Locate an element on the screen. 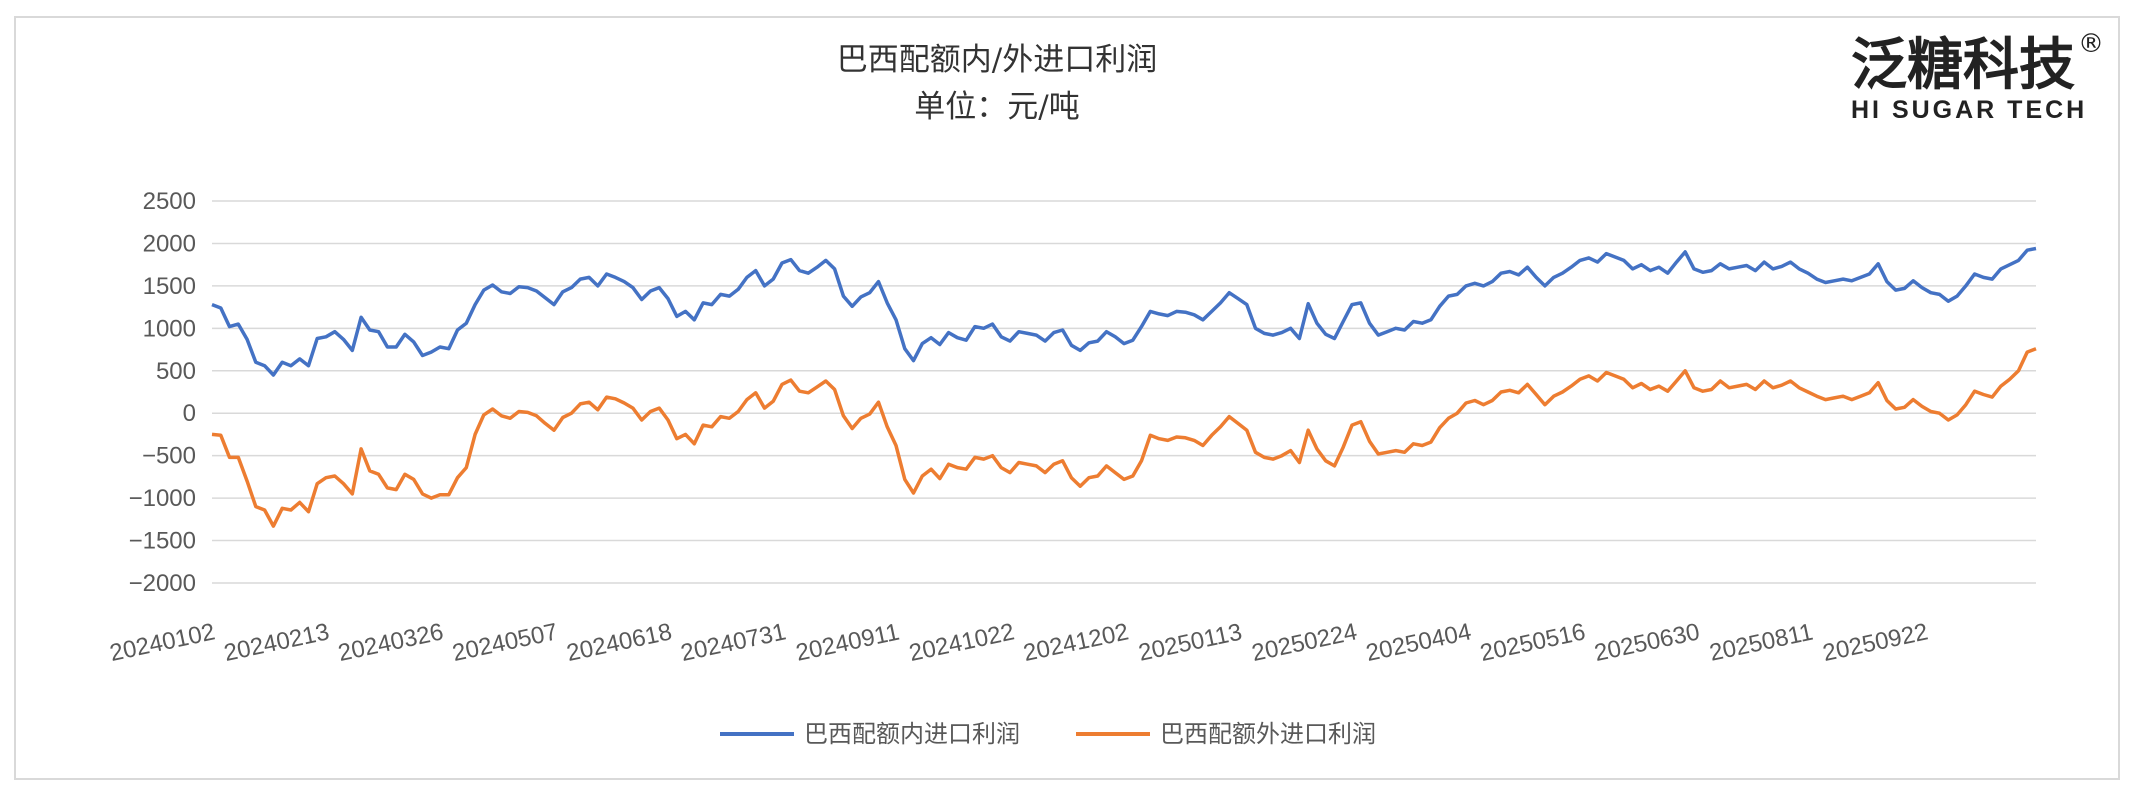  y-tick-label: −1000 is located at coordinates (162, 498).